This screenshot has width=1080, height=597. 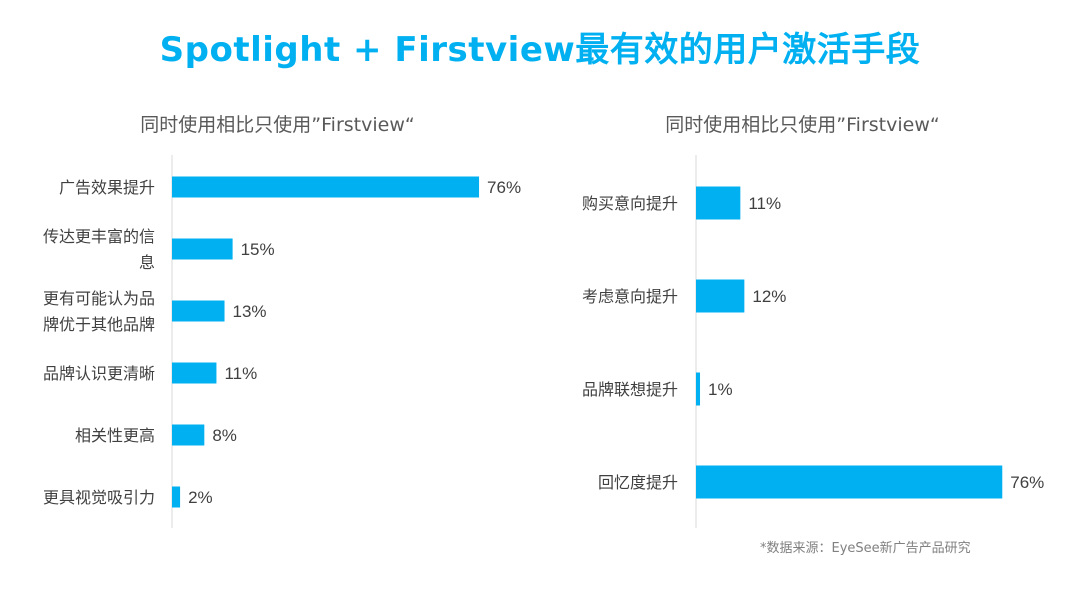 I want to click on right-value-label: 1%, so click(x=720, y=389).